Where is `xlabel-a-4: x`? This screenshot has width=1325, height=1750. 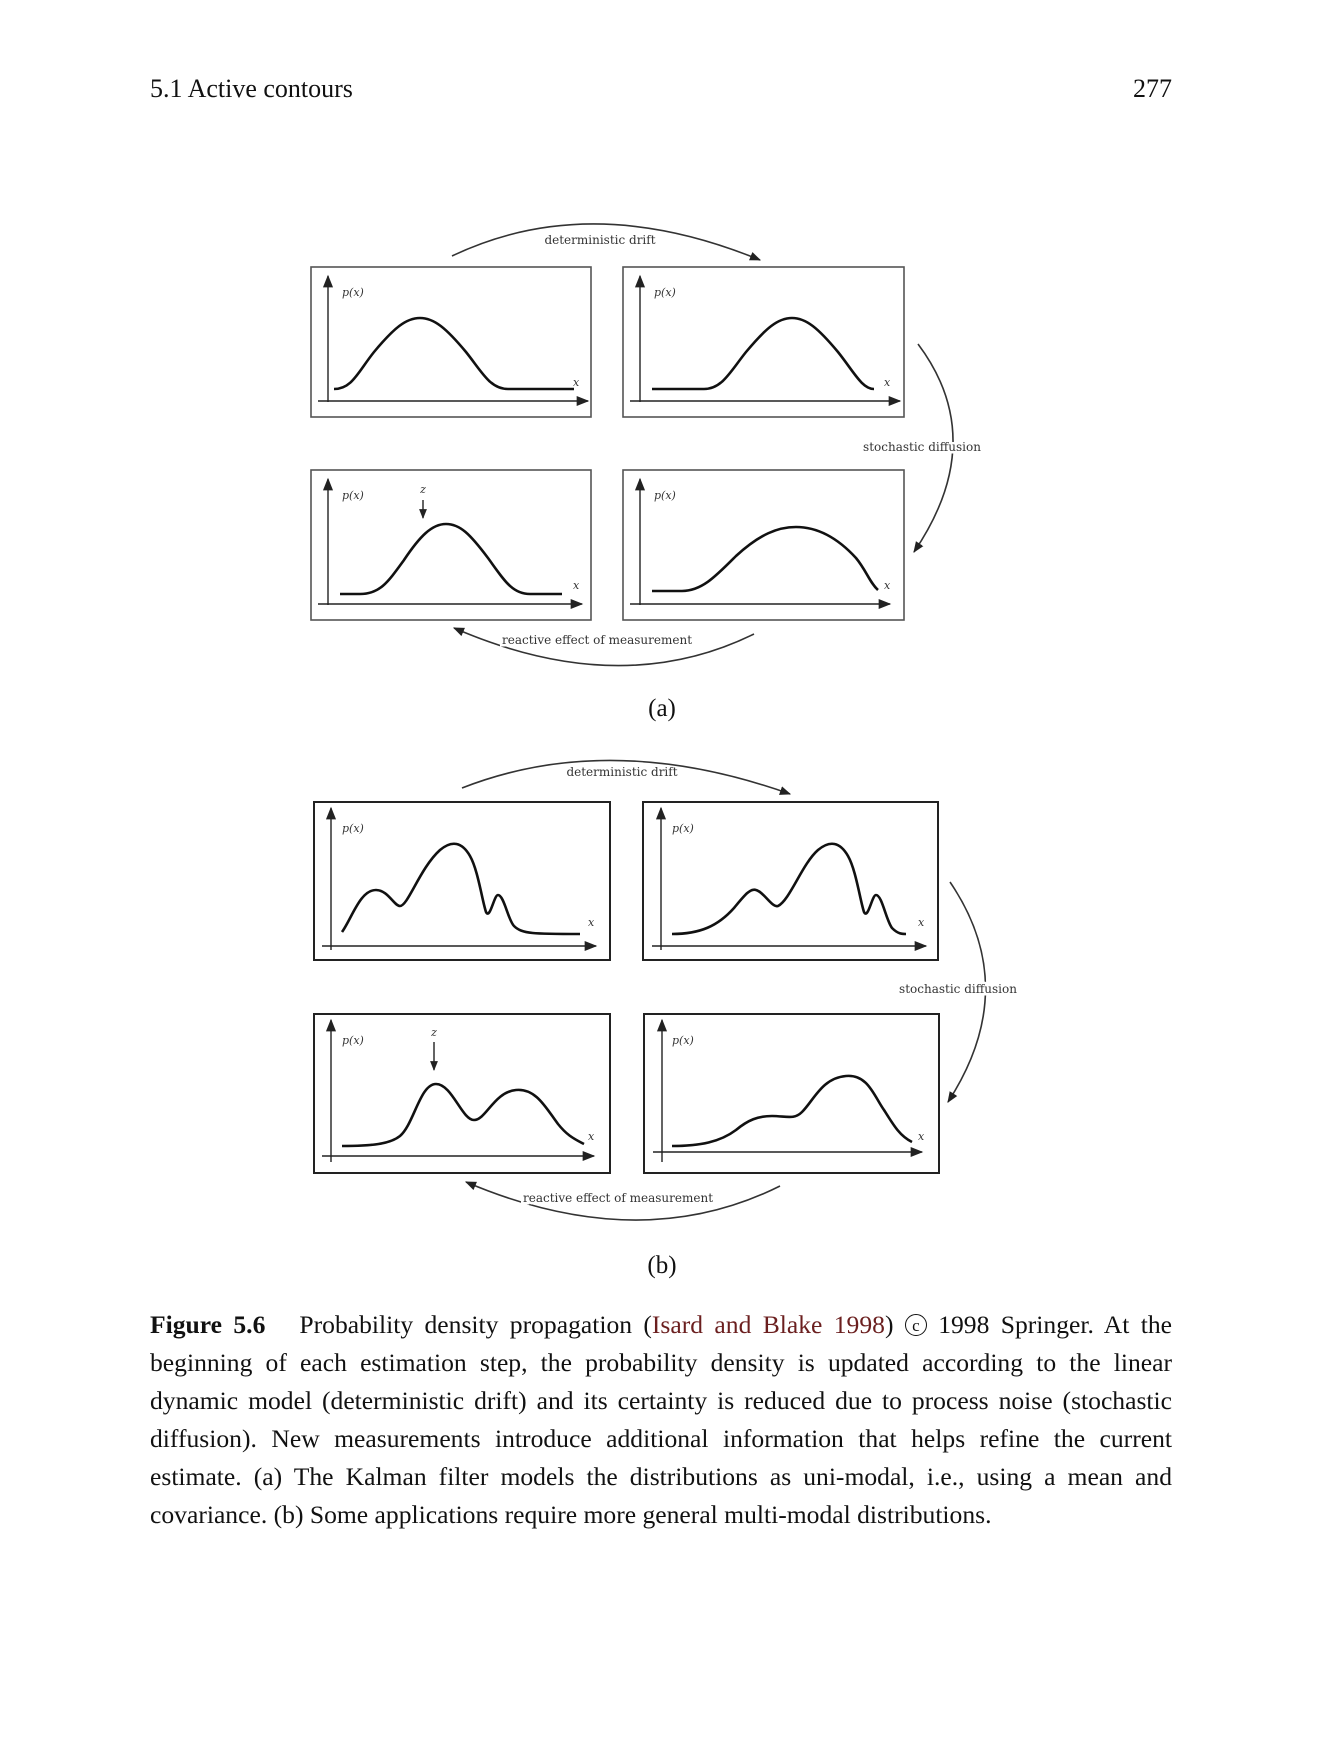 xlabel-a-4: x is located at coordinates (576, 585).